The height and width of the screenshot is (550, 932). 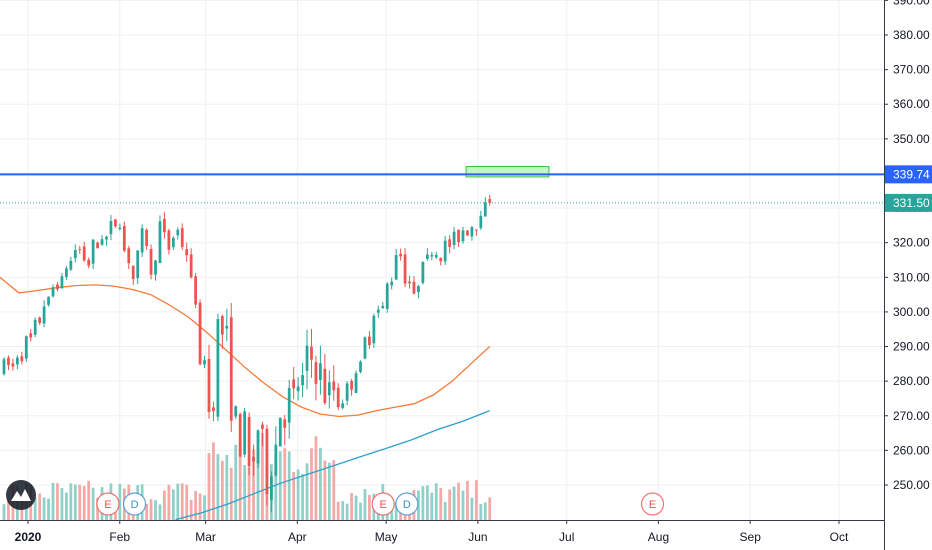 I want to click on last-price-tag: 331.50, so click(x=908, y=202).